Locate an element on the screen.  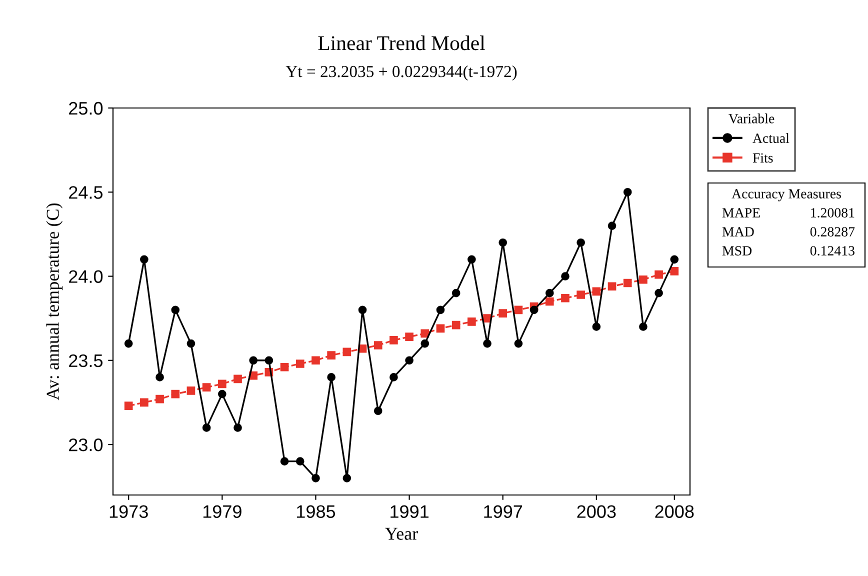
x-tick-label: 1997 is located at coordinates (503, 511).